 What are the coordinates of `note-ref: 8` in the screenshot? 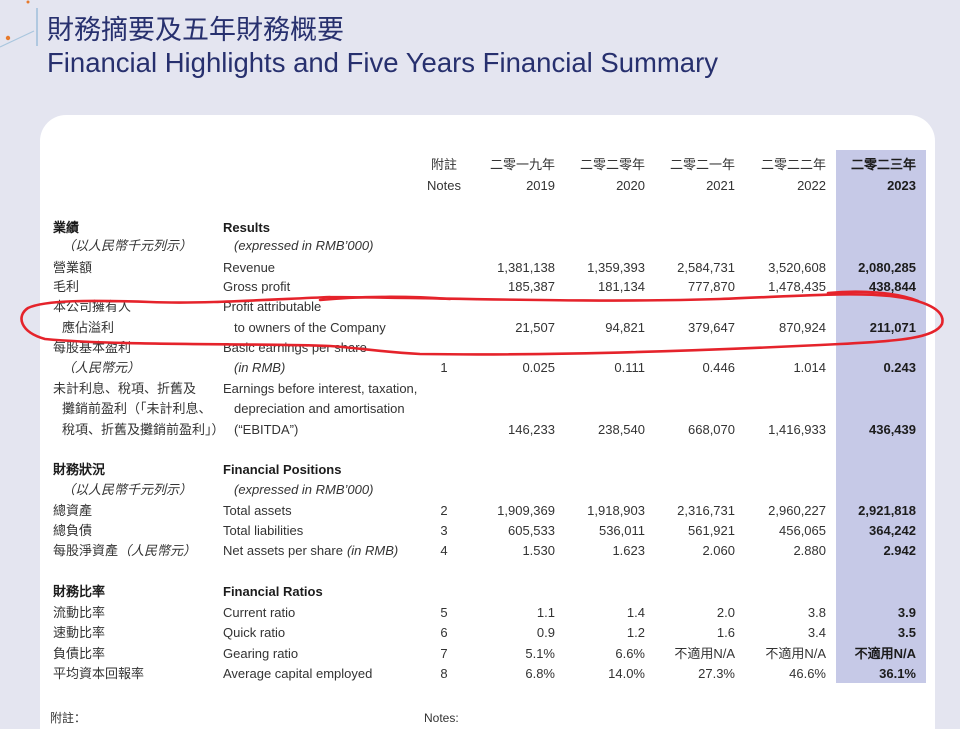 It's located at (444, 673).